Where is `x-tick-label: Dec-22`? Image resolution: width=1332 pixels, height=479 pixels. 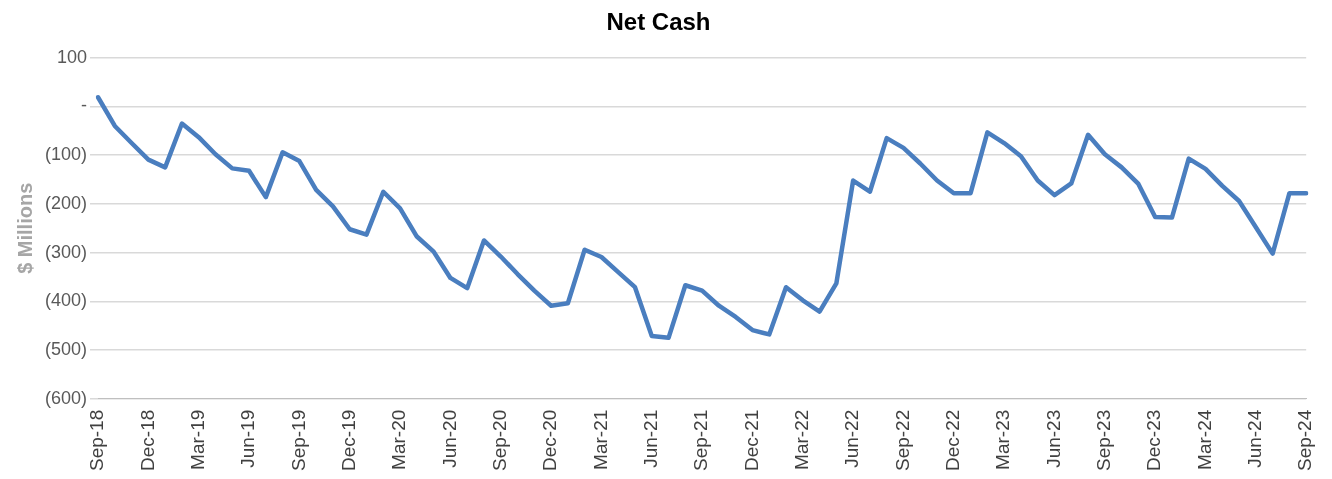
x-tick-label: Dec-22 is located at coordinates (953, 440).